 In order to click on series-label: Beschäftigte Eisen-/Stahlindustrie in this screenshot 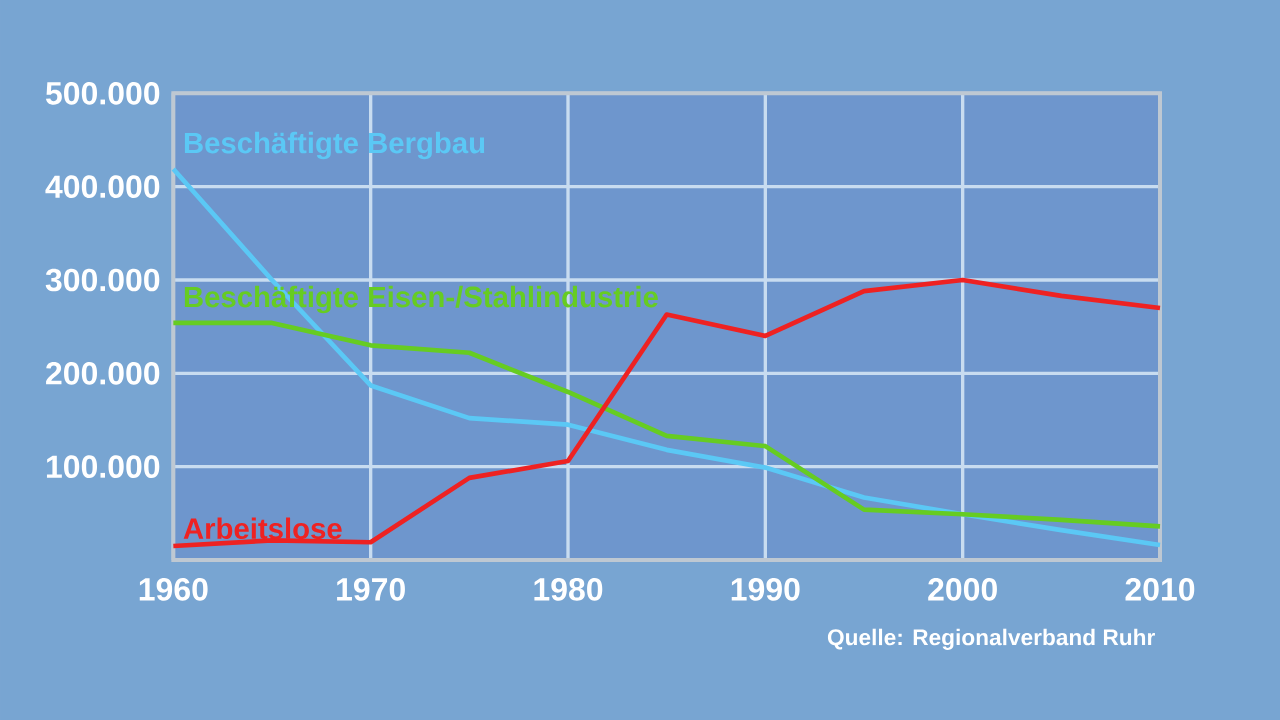, I will do `click(421, 299)`.